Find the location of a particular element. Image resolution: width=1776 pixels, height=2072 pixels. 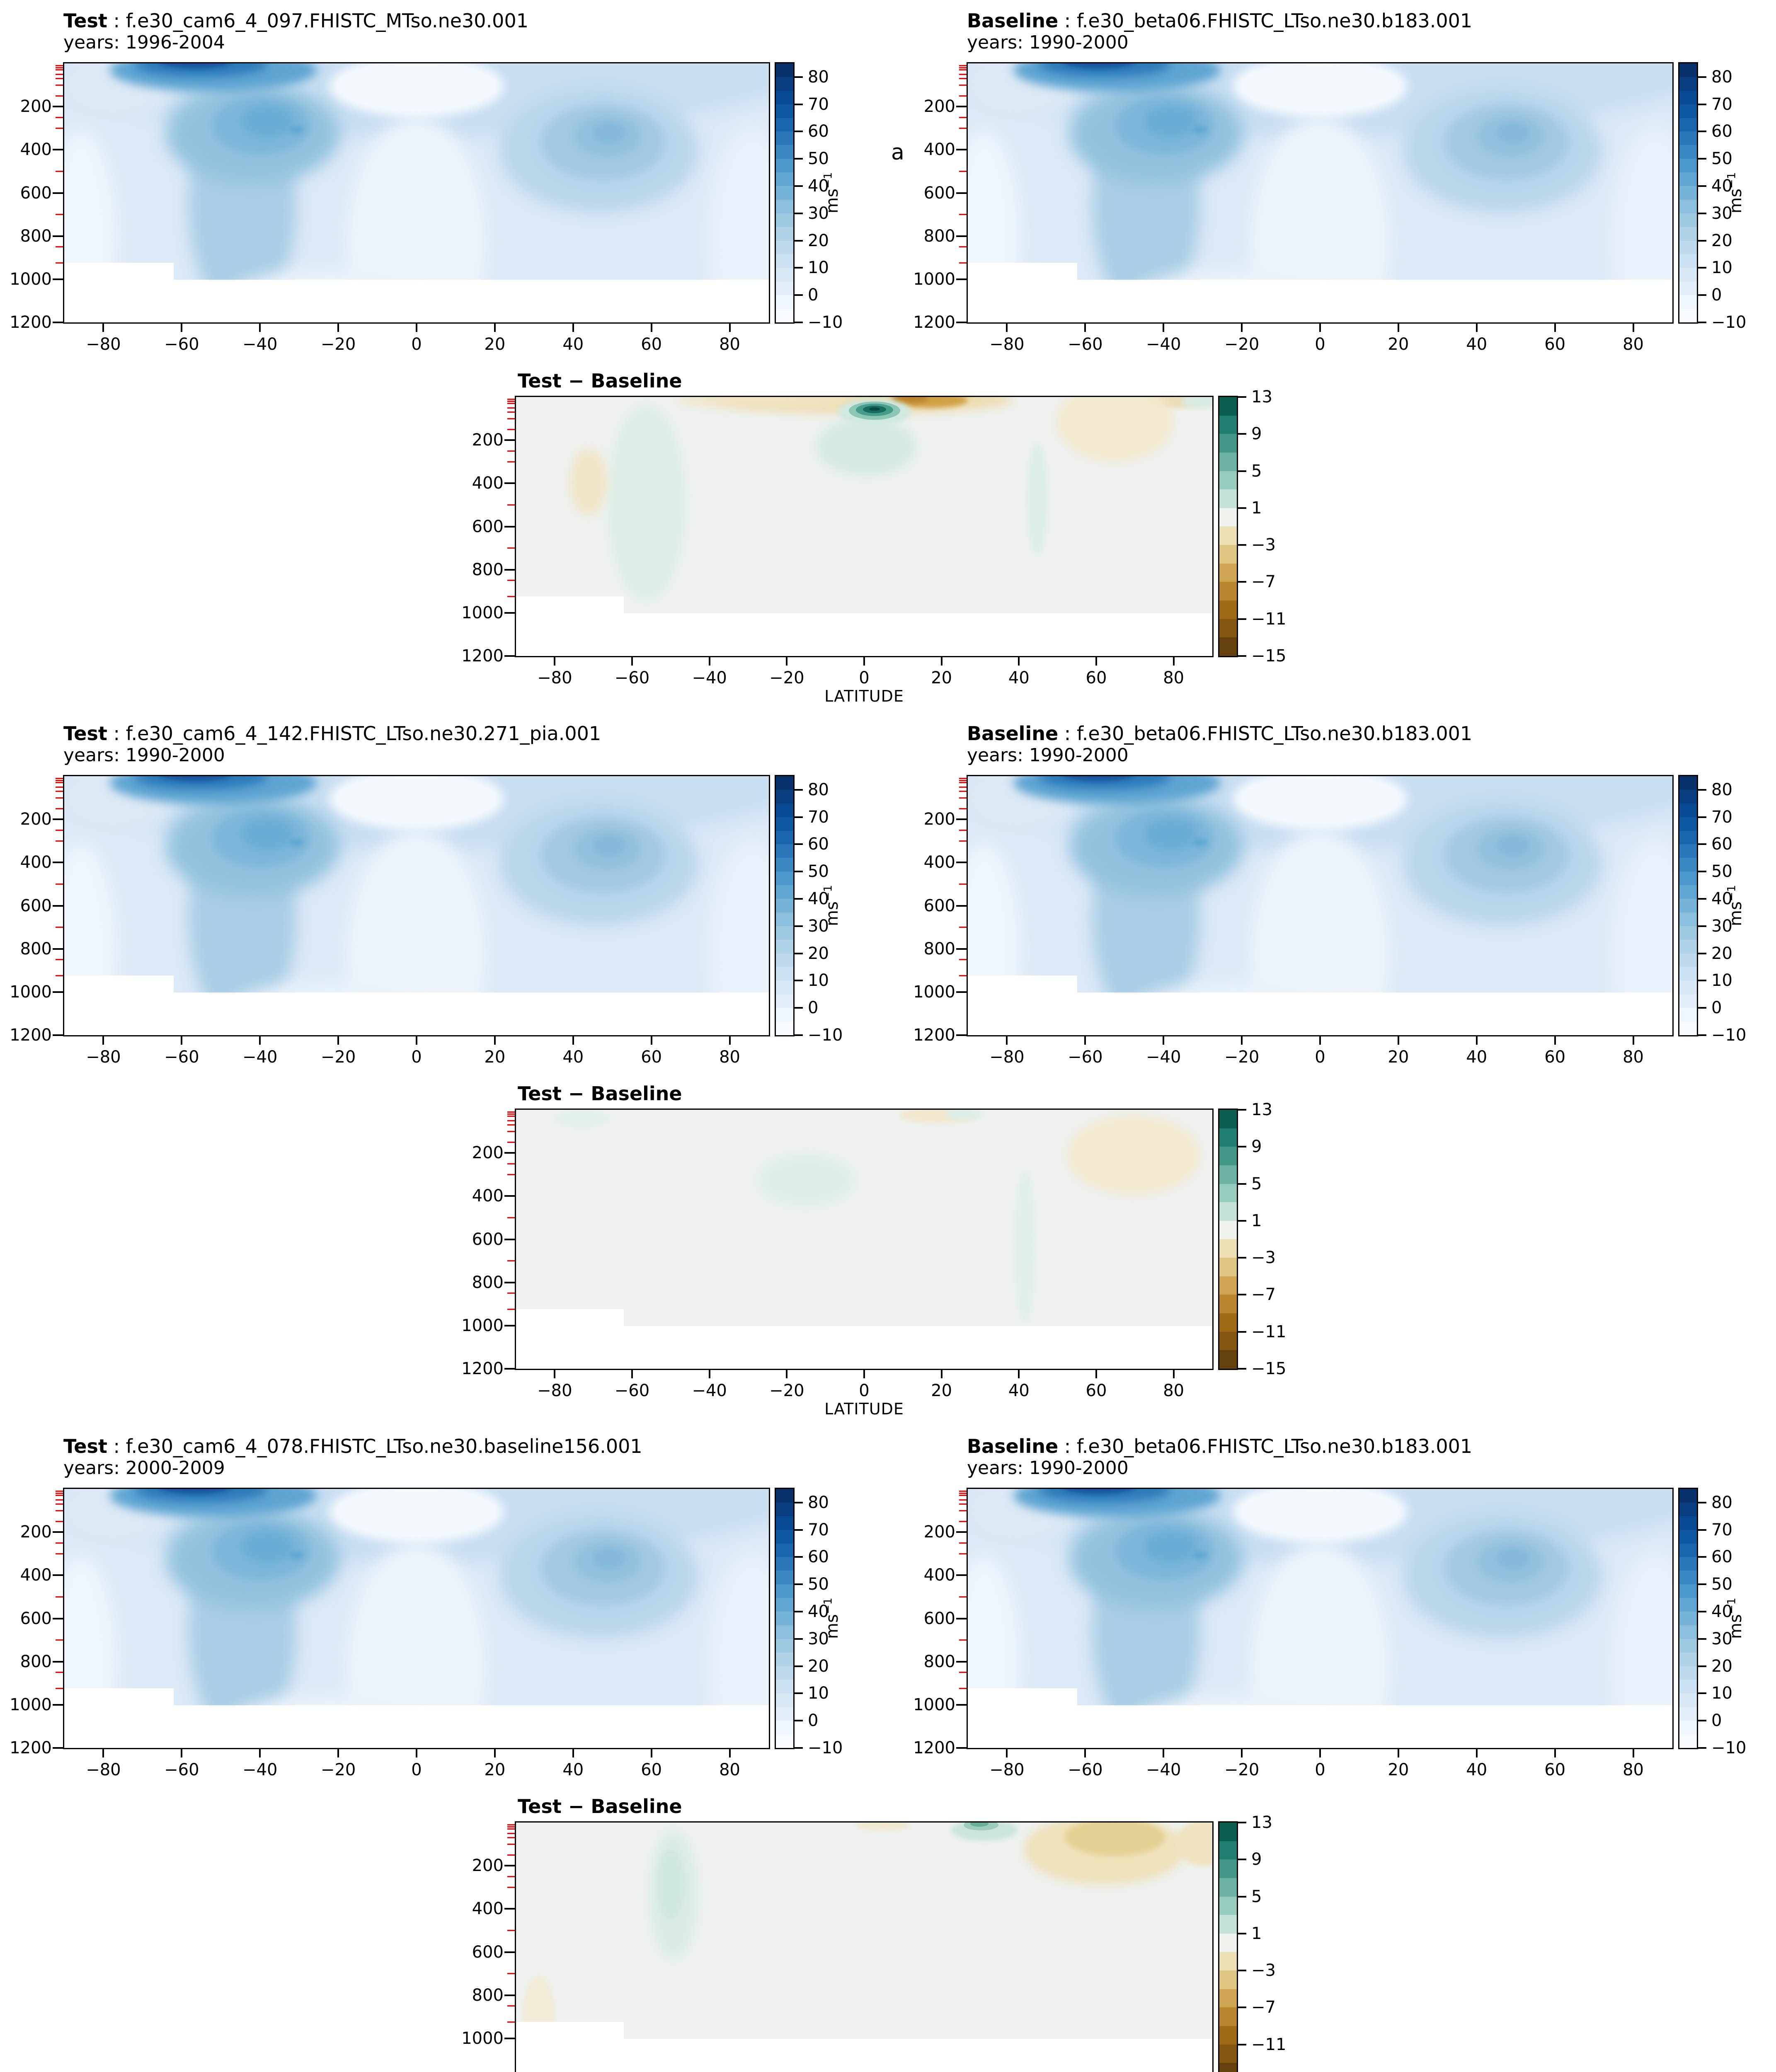

panel-title-run: f.e30_cam6_4_097.FHISTC_MTso.ne30.001 is located at coordinates (327, 21).